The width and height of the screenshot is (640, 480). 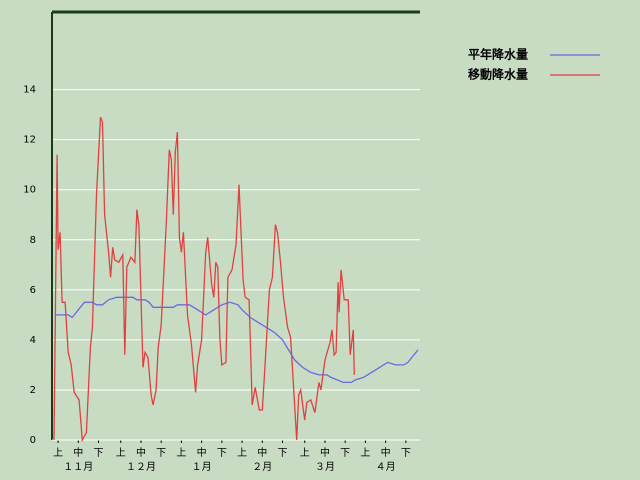 I want to click on legend-label: 移動降水量, so click(x=498, y=74).